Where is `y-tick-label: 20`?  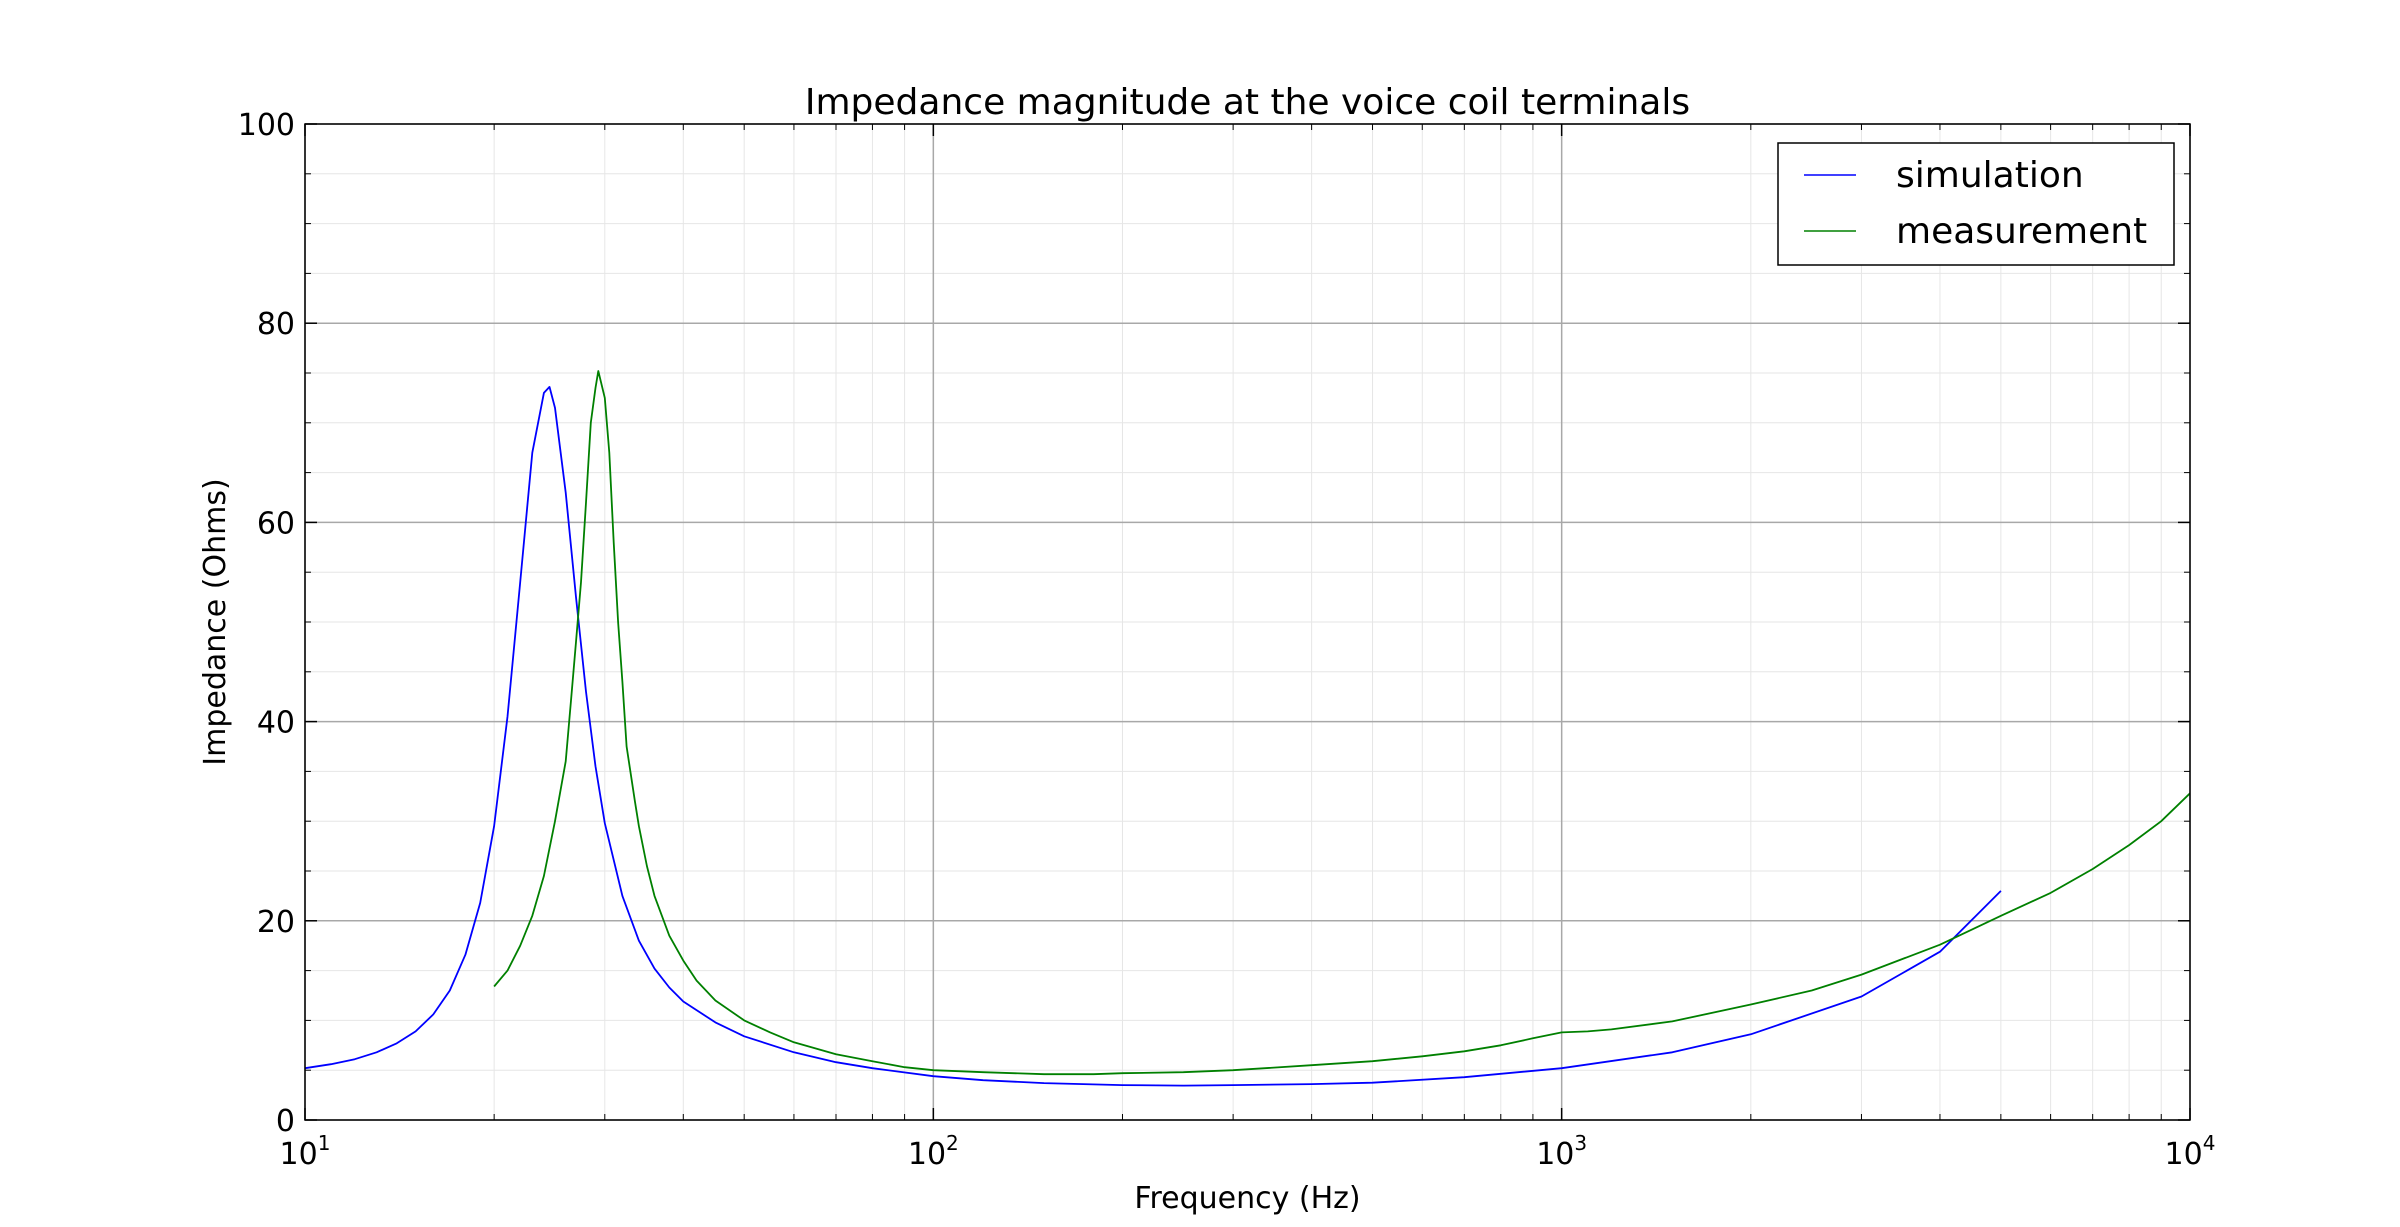 y-tick-label: 20 is located at coordinates (276, 922).